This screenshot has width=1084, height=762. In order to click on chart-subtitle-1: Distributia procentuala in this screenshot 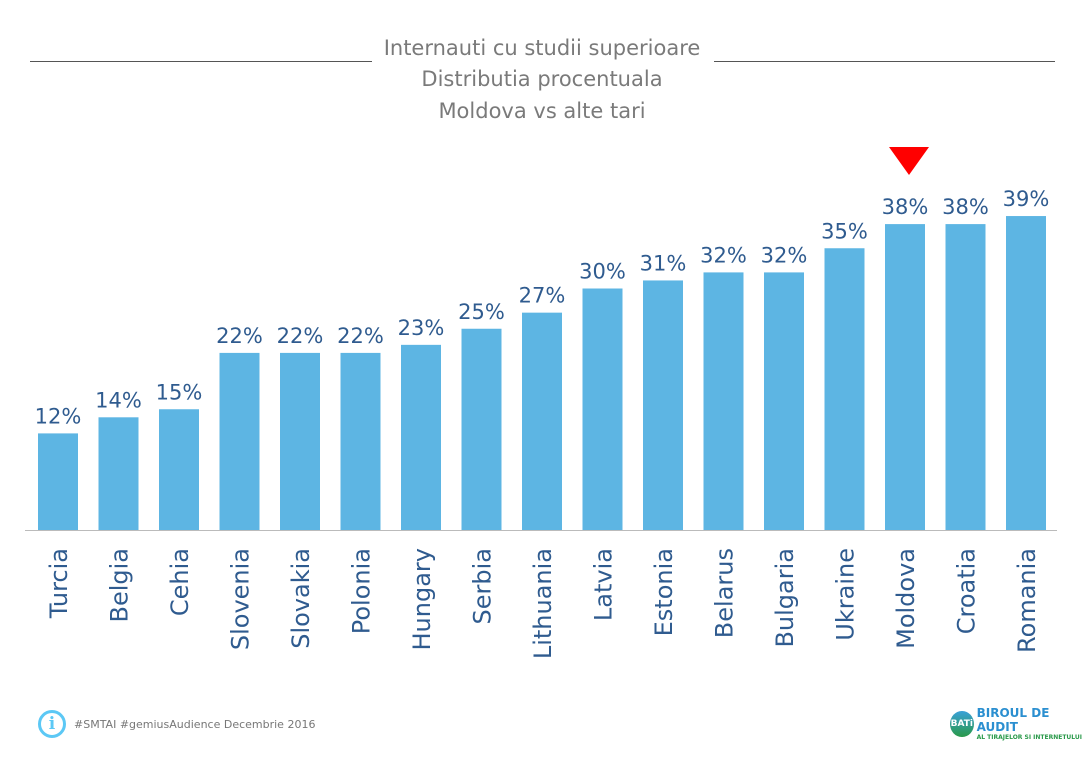, I will do `click(542, 79)`.